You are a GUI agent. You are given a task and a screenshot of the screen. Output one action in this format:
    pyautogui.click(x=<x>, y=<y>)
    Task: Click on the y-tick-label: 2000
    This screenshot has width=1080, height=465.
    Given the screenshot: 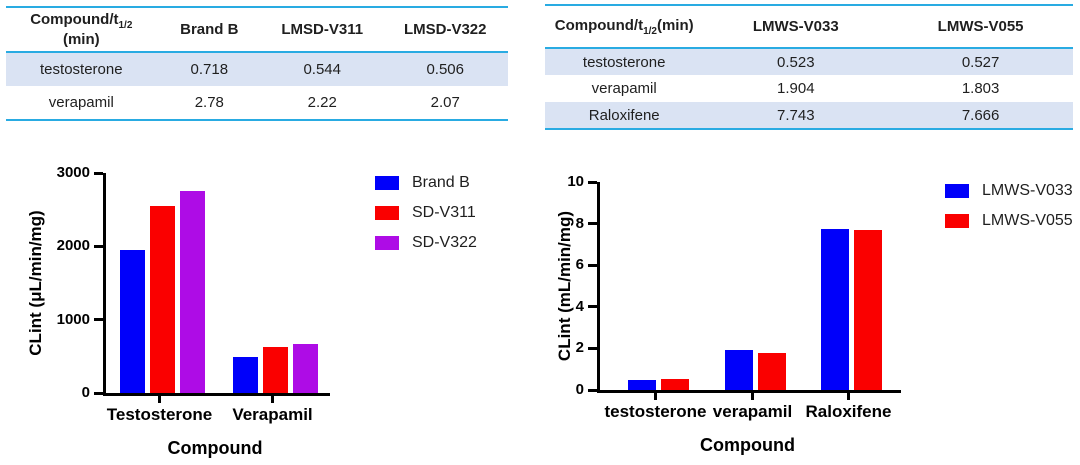 What is the action you would take?
    pyautogui.click(x=73, y=246)
    